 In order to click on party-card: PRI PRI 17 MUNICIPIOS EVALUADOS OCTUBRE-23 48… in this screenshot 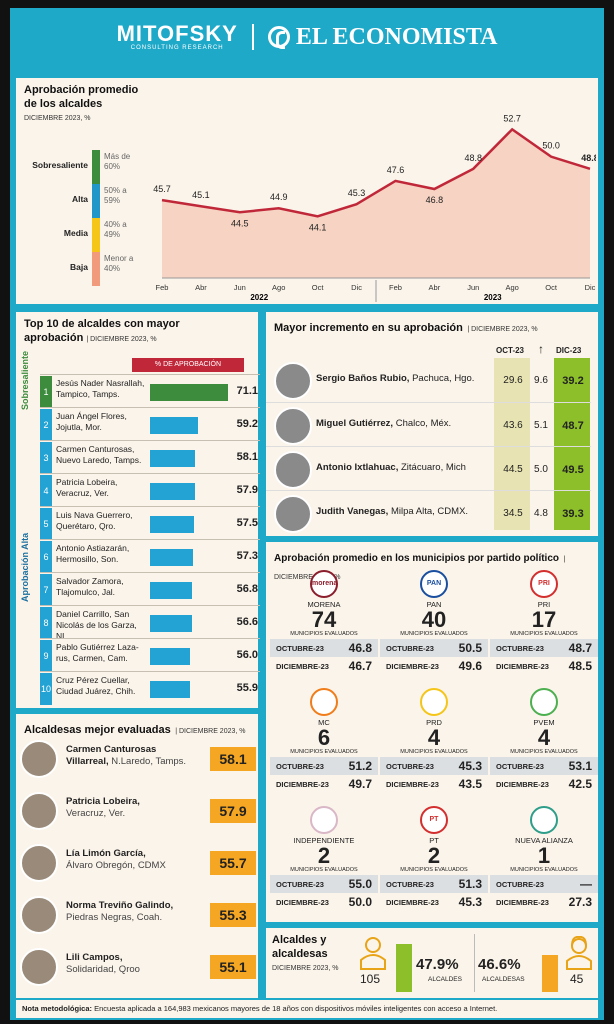, I will do `click(544, 622)`.